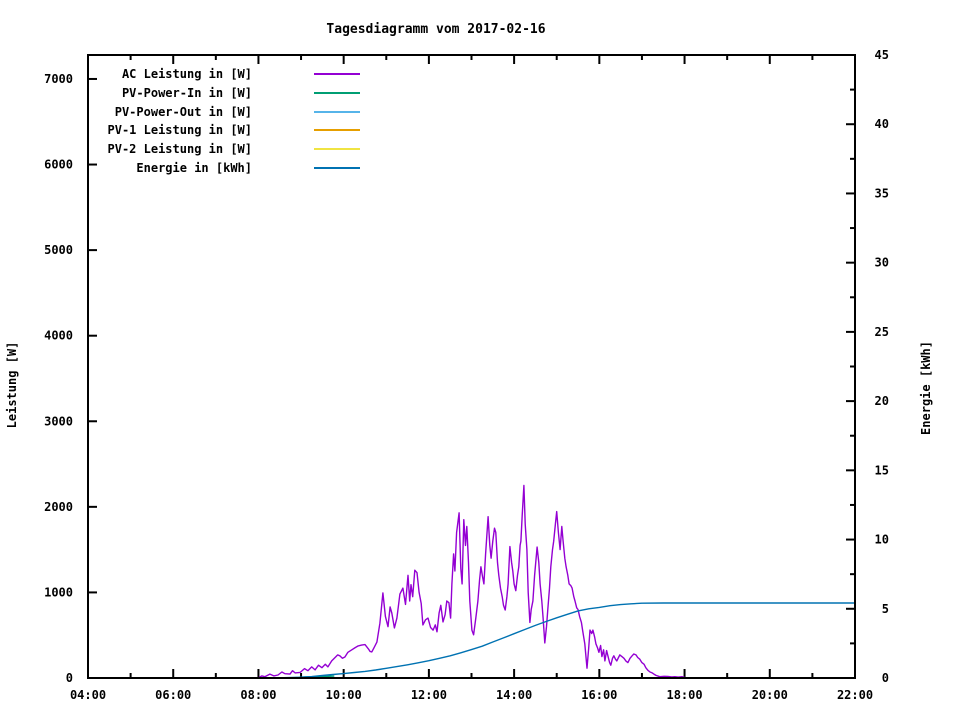 This screenshot has height=720, width=960. Describe the element at coordinates (58, 507) in the screenshot. I see `y-tick-label: 2000` at that location.